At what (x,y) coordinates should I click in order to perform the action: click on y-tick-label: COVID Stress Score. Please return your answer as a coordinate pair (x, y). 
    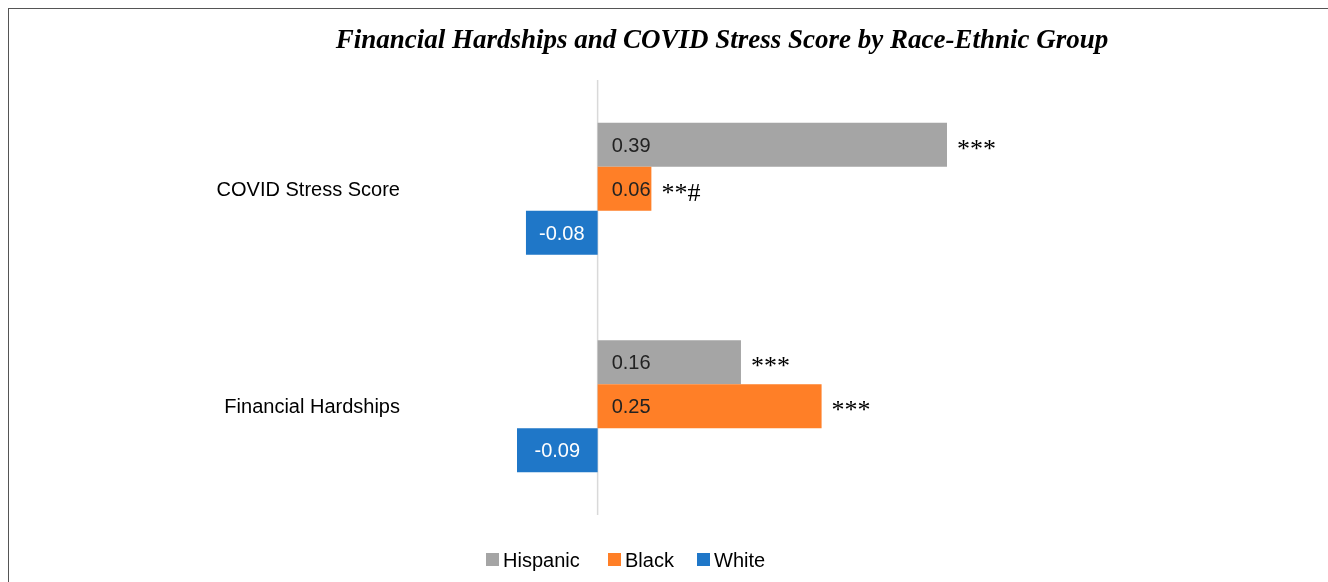
    Looking at the image, I should click on (308, 188).